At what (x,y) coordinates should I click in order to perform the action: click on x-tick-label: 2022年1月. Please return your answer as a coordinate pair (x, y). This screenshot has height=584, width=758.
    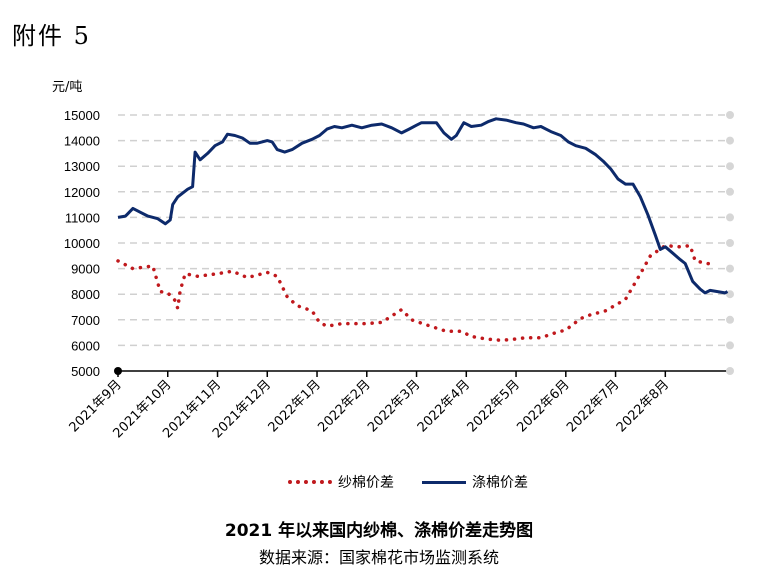
    Looking at the image, I should click on (295, 406).